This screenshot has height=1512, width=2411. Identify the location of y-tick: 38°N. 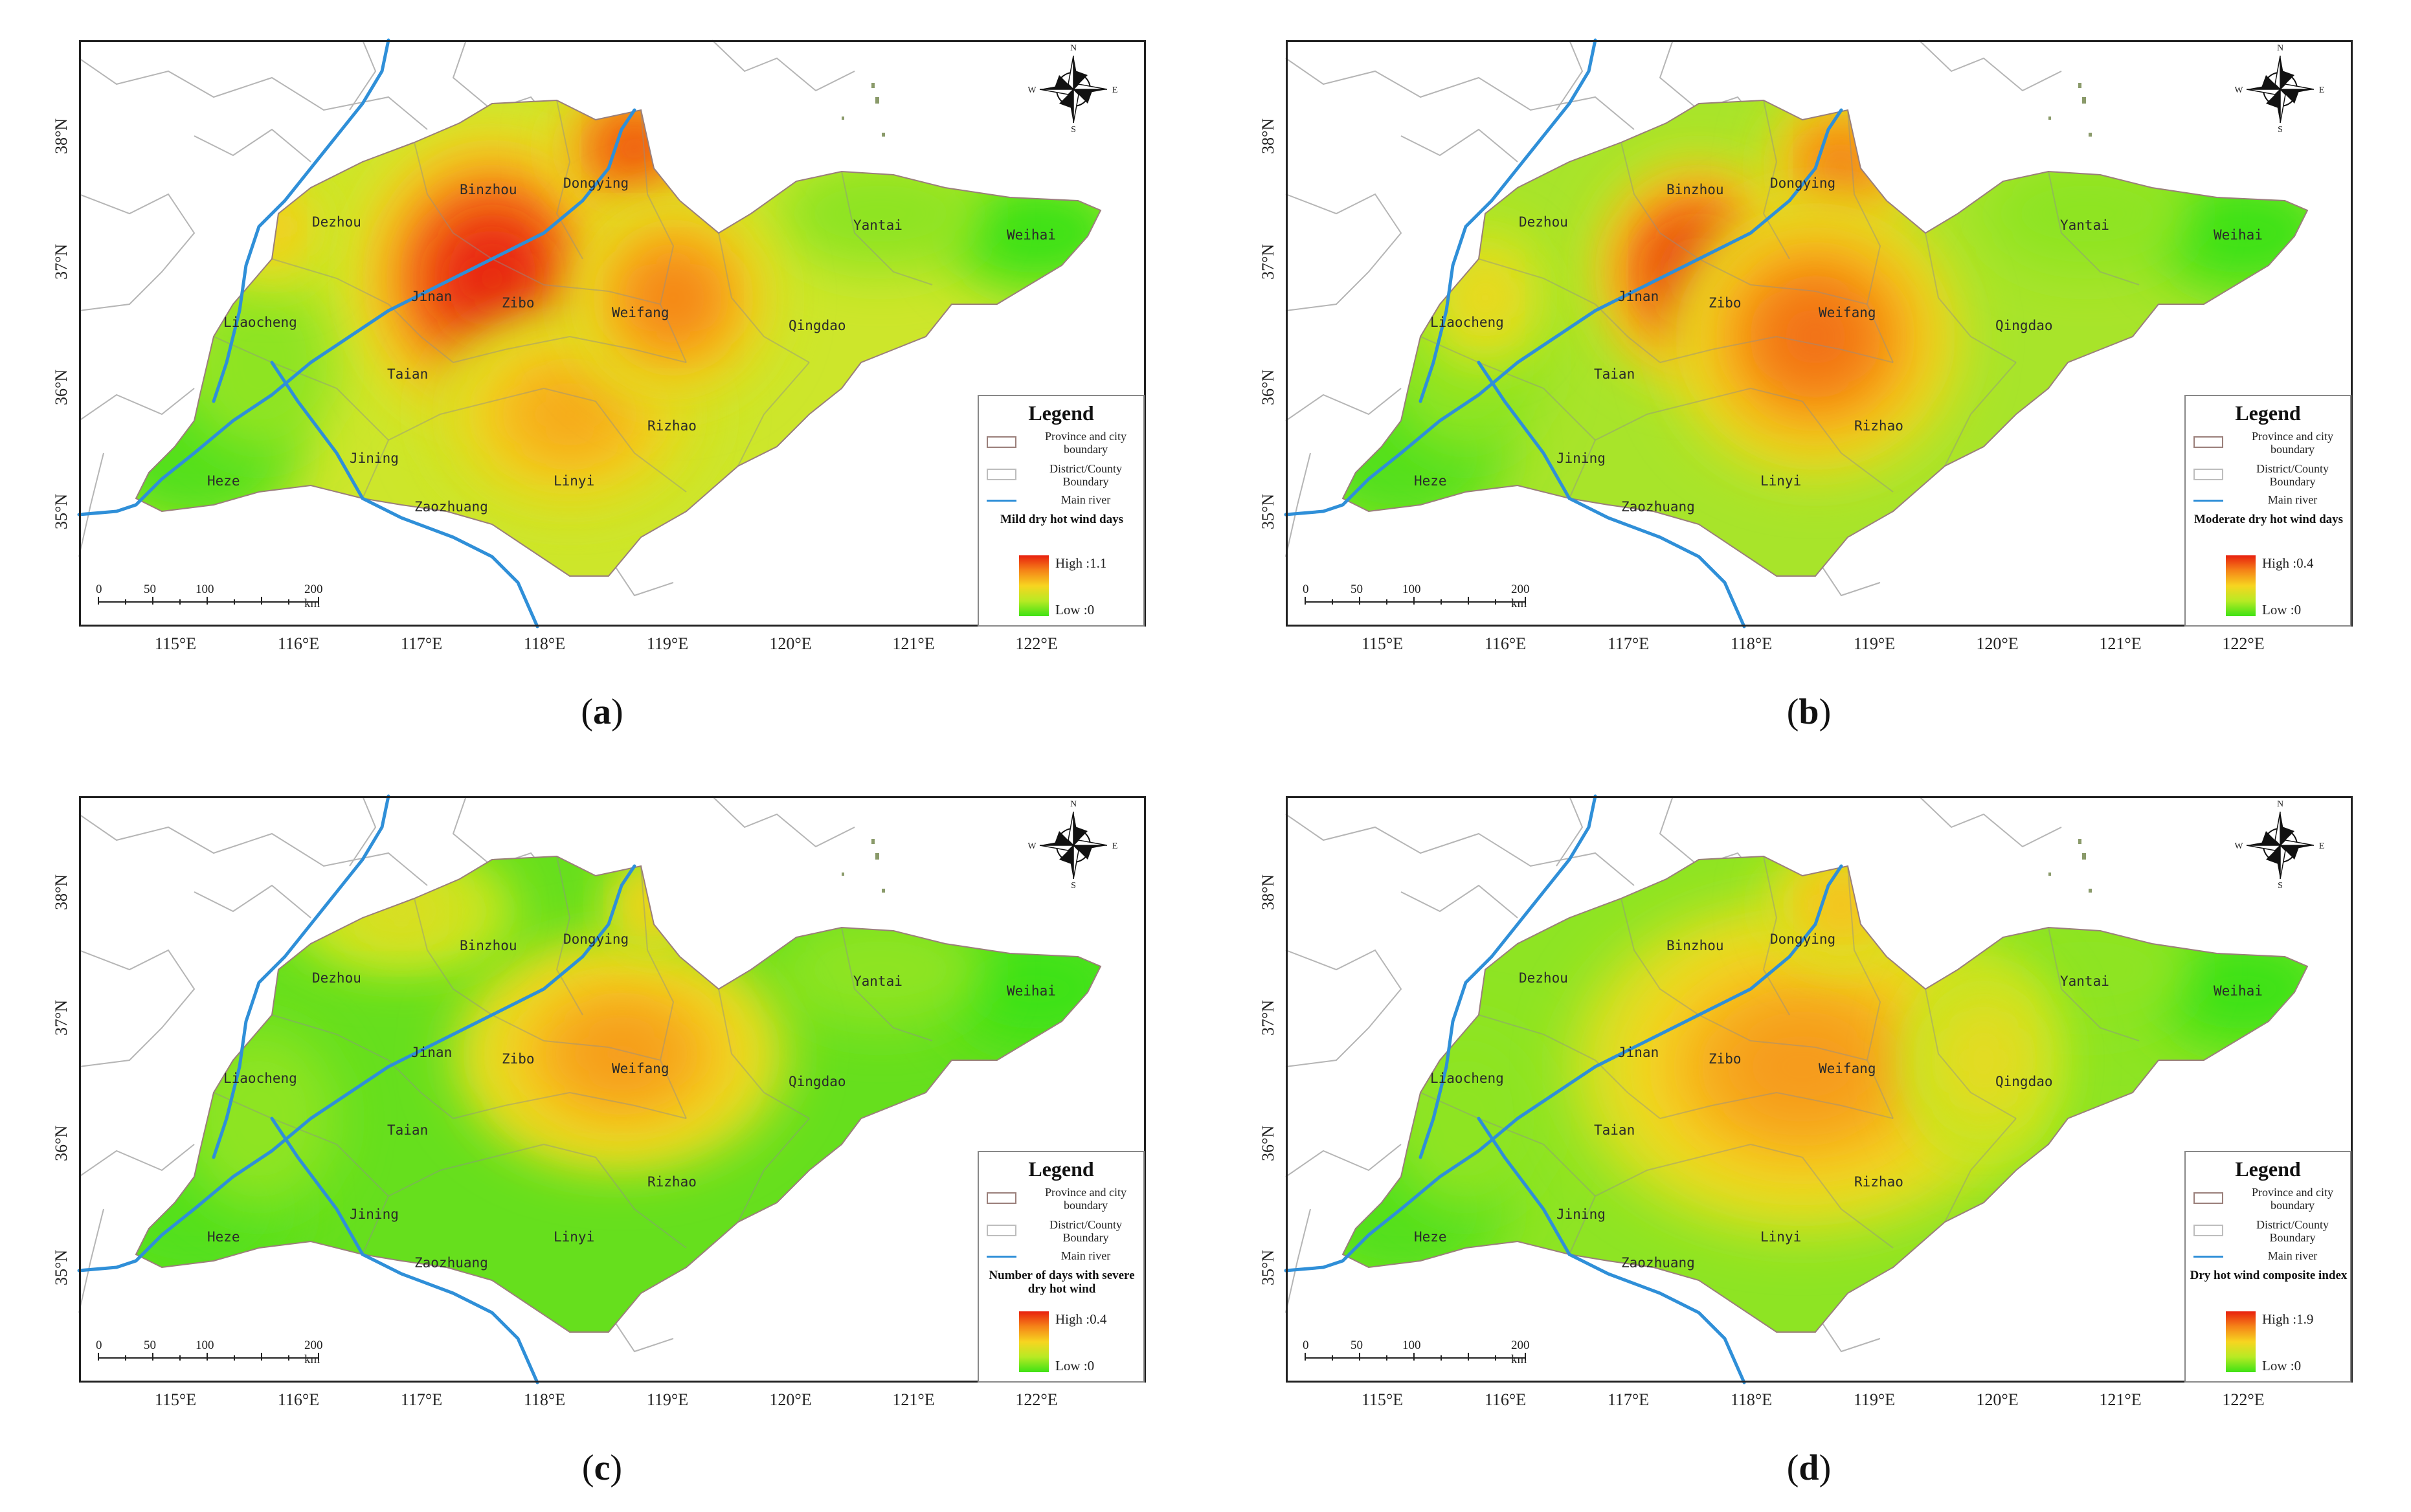
(1268, 892).